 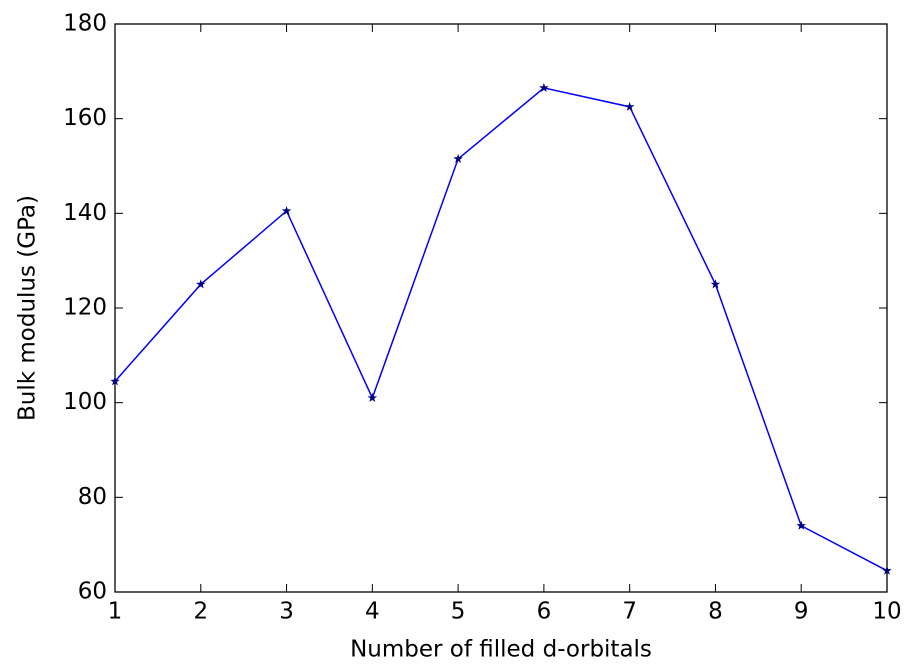 I want to click on x-tick-label: 7, so click(x=629, y=612).